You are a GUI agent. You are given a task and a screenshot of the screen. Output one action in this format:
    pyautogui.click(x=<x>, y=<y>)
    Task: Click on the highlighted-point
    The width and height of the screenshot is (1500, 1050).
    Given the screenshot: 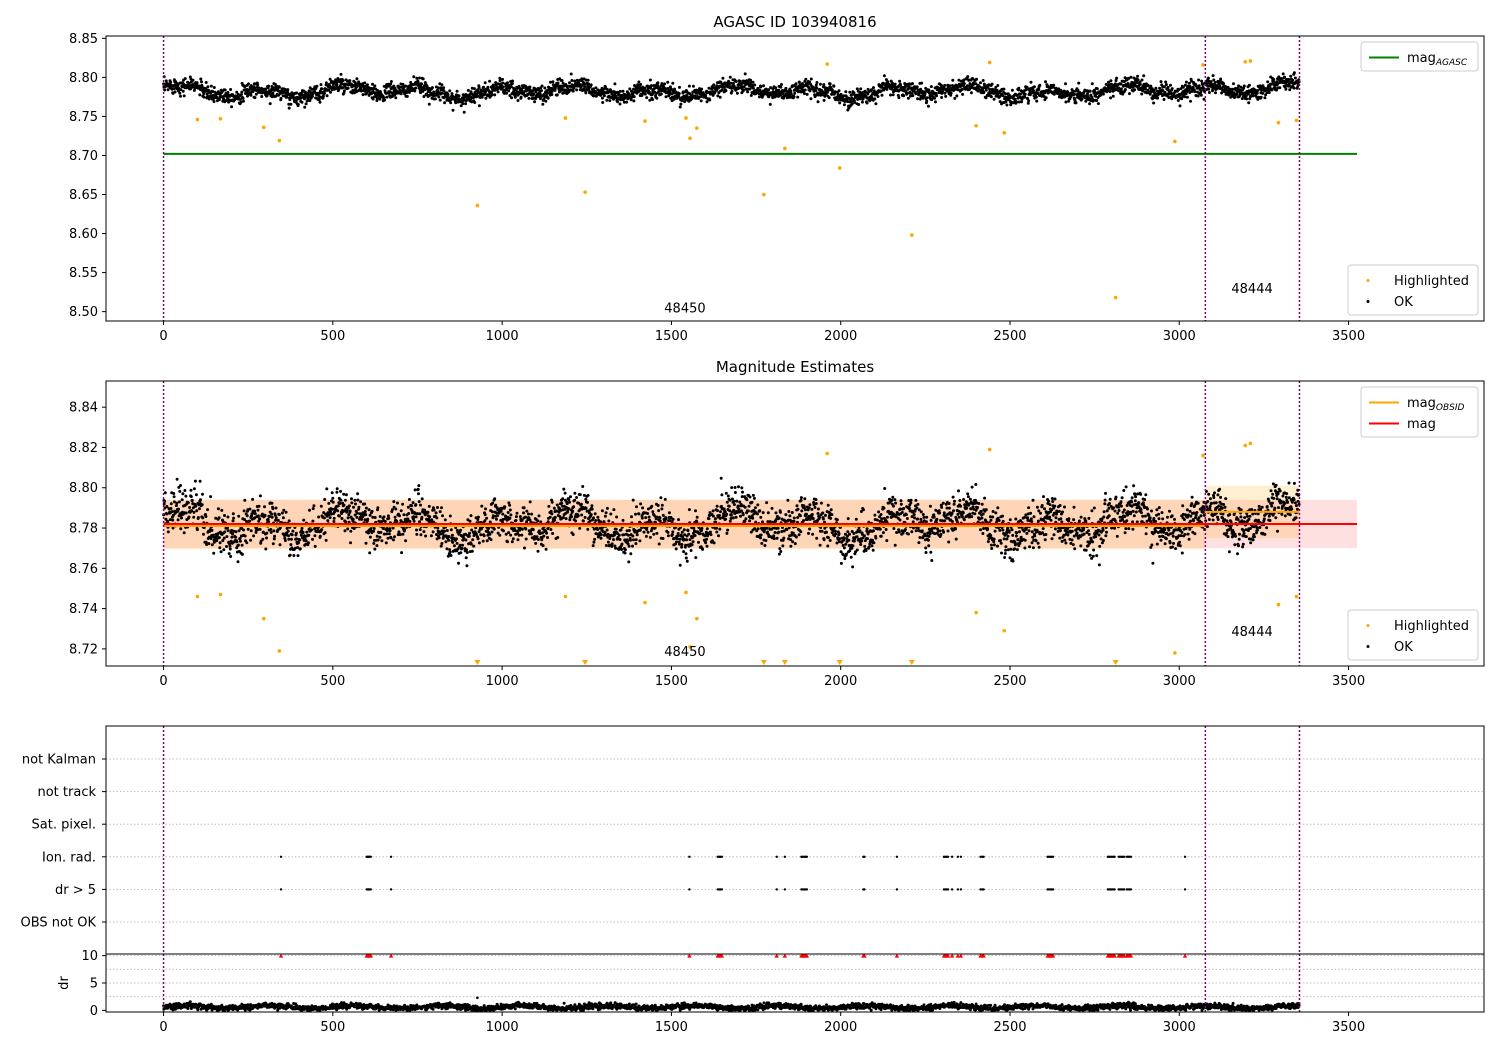 What is the action you would take?
    pyautogui.click(x=263, y=127)
    